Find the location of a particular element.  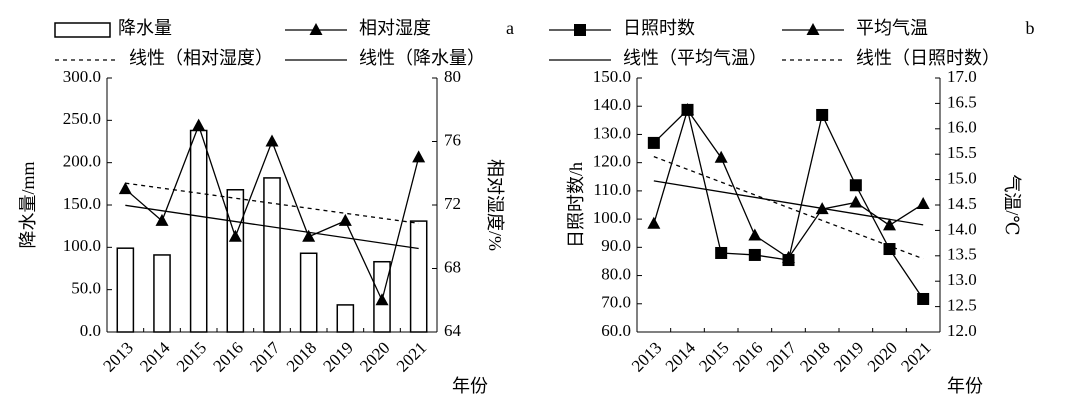

y2-tick-label: 14.5 is located at coordinates (962, 203).